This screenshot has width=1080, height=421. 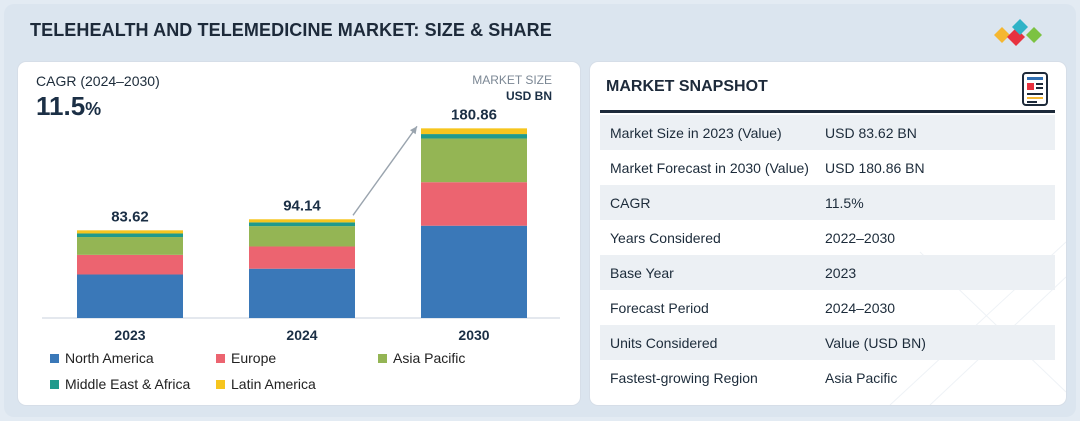 What do you see at coordinates (129, 335) in the screenshot?
I see `x-tick-label: 2023` at bounding box center [129, 335].